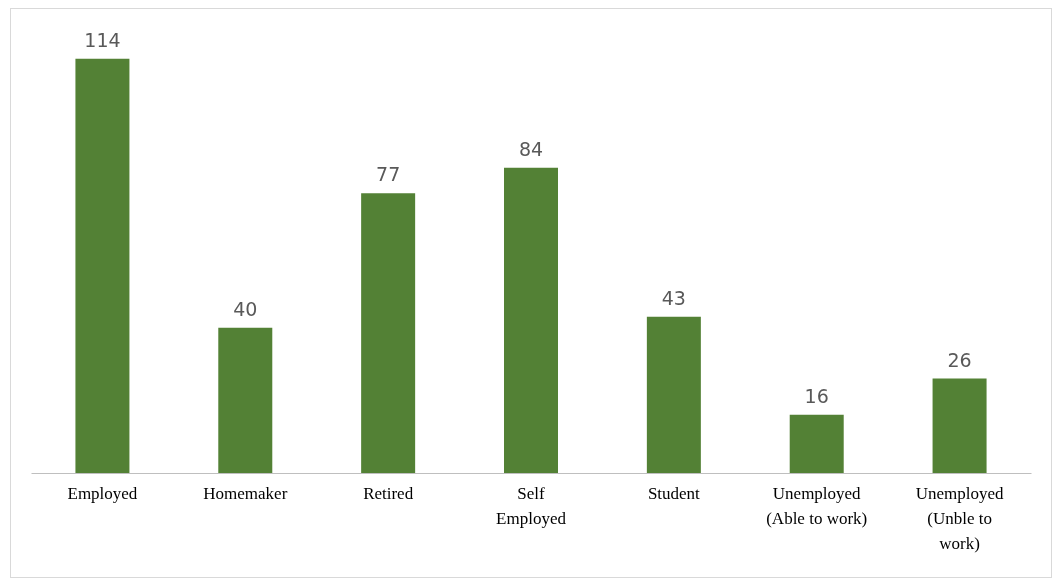 Image resolution: width=1060 pixels, height=578 pixels. What do you see at coordinates (531, 148) in the screenshot?
I see `data-label: 84` at bounding box center [531, 148].